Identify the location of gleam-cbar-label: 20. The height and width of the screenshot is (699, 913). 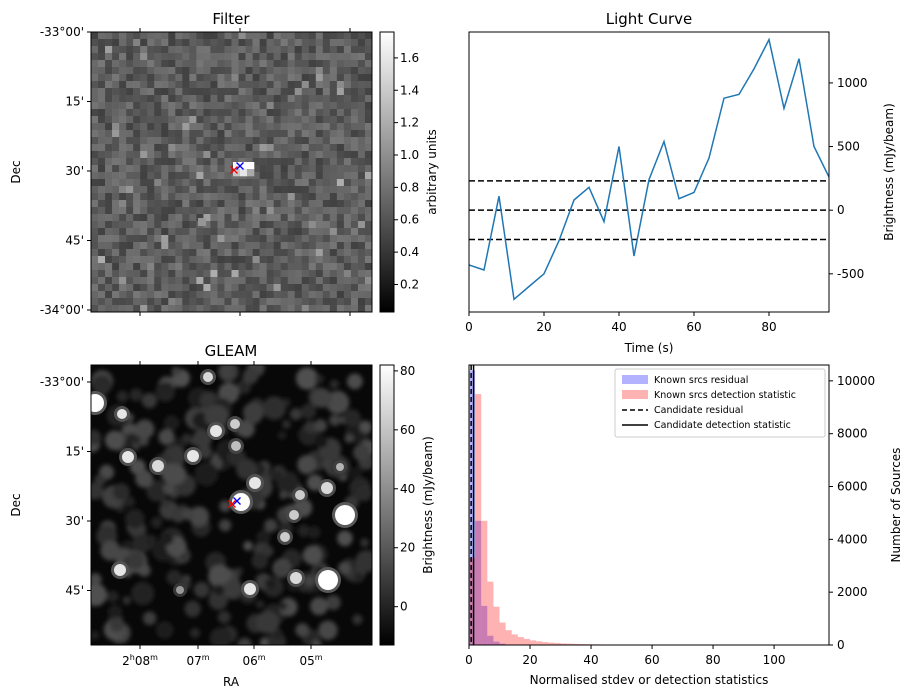
(407, 548).